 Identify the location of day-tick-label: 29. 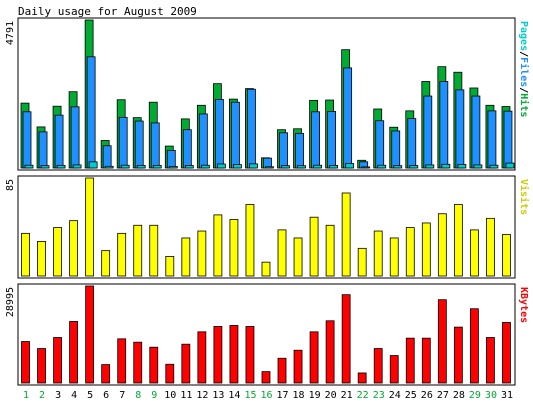
(475, 395).